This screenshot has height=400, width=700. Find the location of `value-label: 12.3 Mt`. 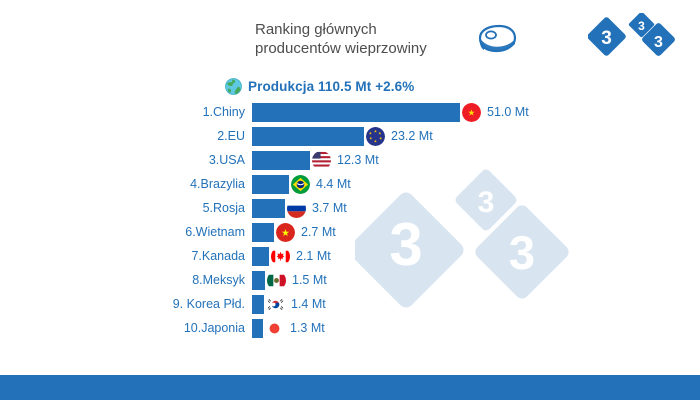

value-label: 12.3 Mt is located at coordinates (358, 160).